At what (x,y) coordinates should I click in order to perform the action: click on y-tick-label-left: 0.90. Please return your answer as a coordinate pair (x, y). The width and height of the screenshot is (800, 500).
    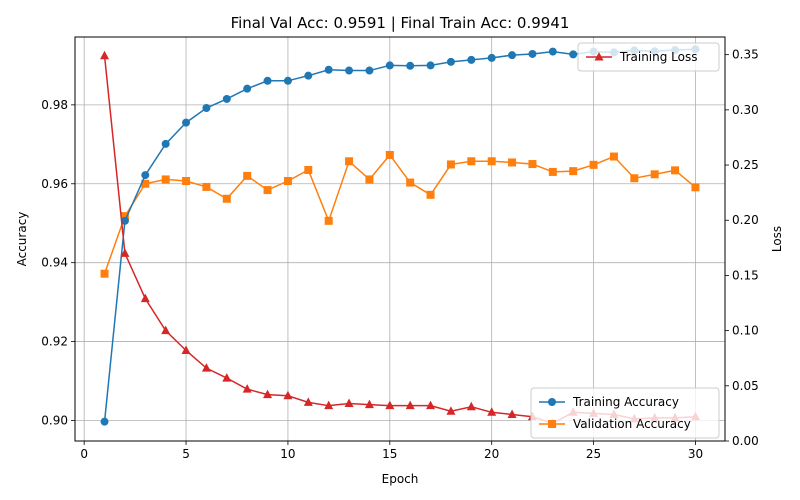
    Looking at the image, I should click on (54, 420).